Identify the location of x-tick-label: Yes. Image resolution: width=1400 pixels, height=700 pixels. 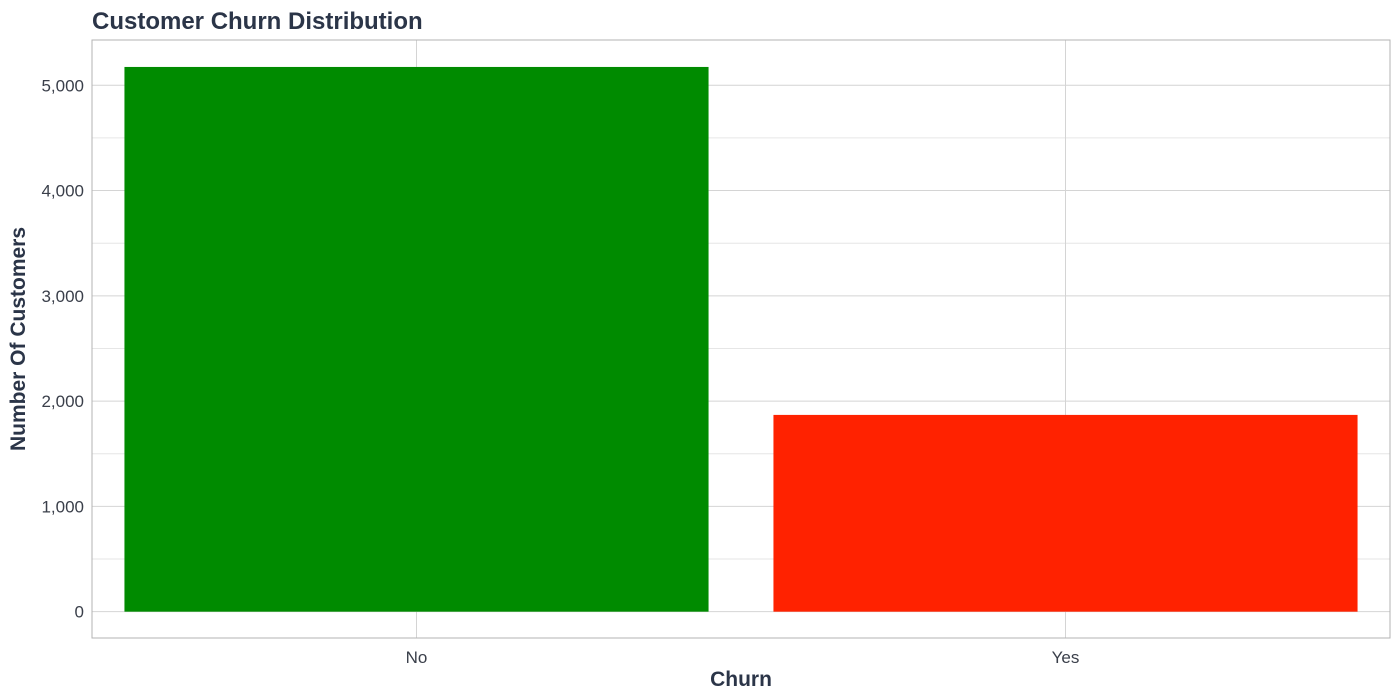
(1066, 657).